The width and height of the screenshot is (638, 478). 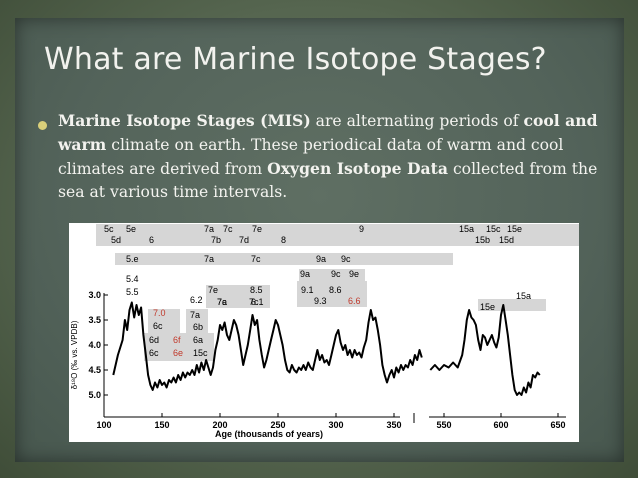 I want to click on bullet-emphasis: cool and warm, so click(x=328, y=132).